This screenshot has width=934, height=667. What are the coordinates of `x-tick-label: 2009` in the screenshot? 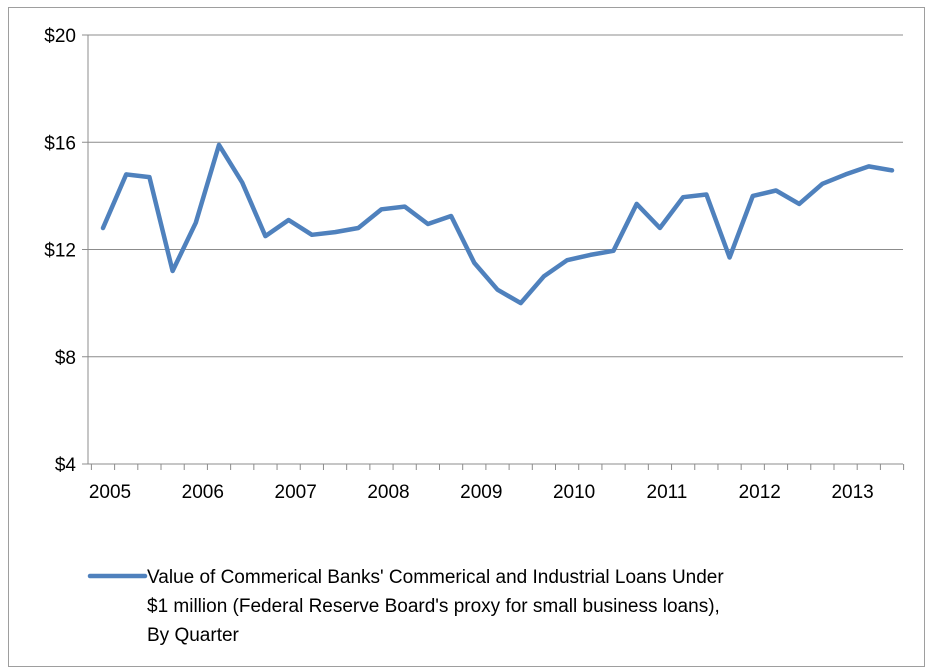 It's located at (481, 492).